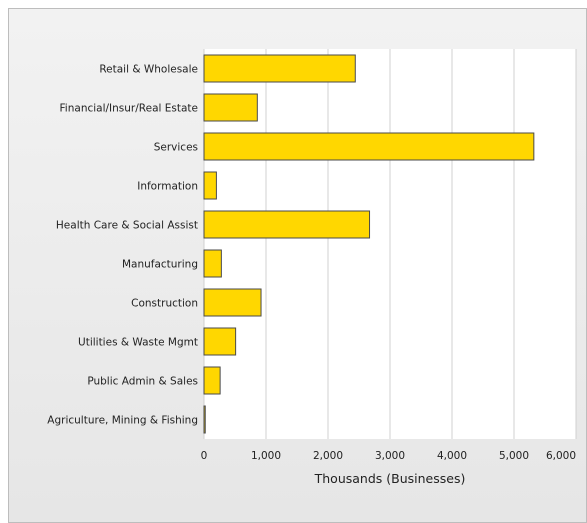 This screenshot has width=587, height=523. What do you see at coordinates (328, 456) in the screenshot?
I see `x-tick-label: 2,000` at bounding box center [328, 456].